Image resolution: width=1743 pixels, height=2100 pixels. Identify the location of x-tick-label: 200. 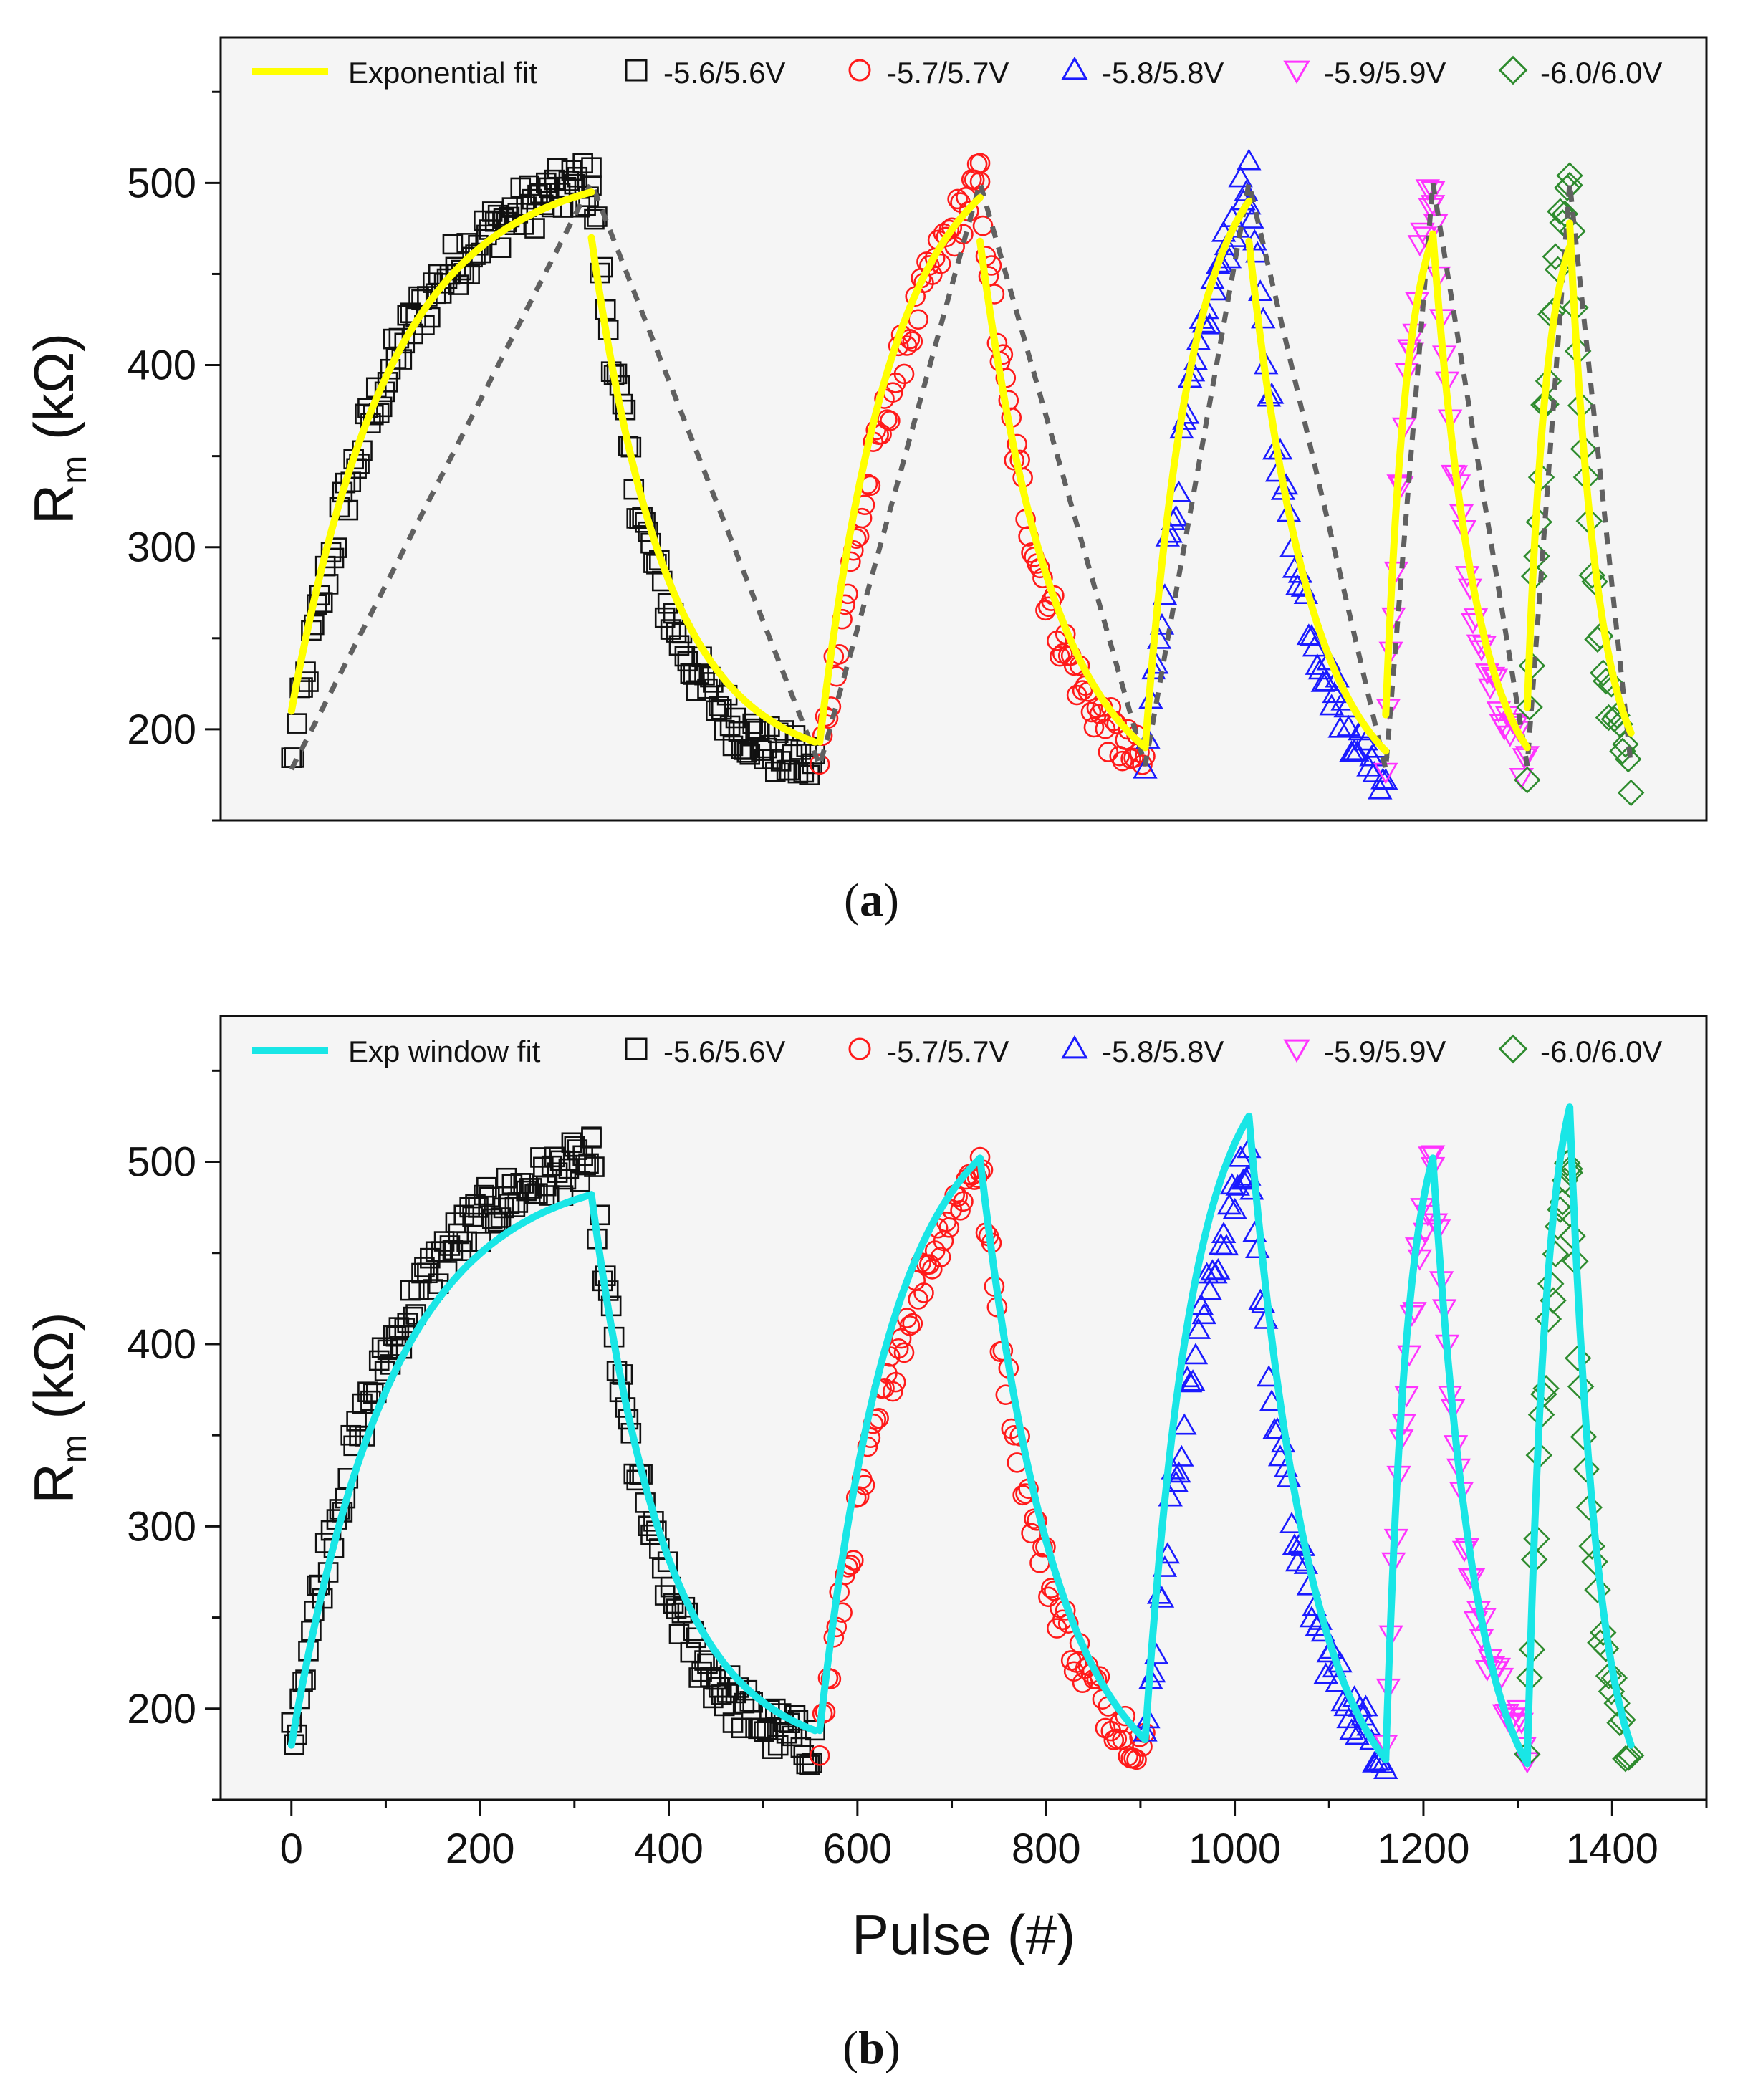
(480, 1849).